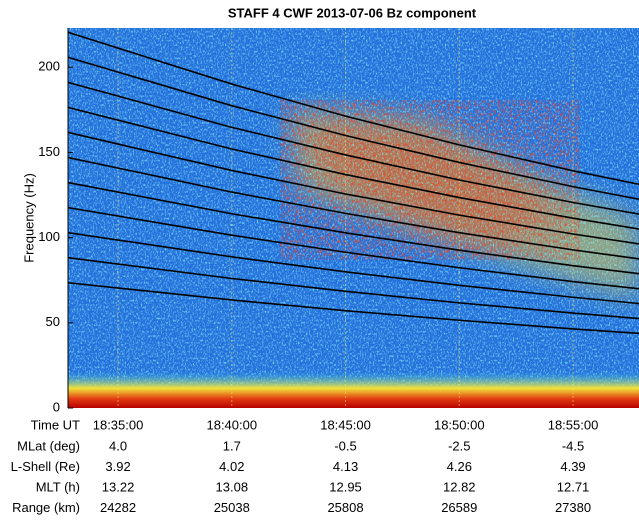  What do you see at coordinates (573, 424) in the screenshot?
I see `x-tick-label: 18:55:00` at bounding box center [573, 424].